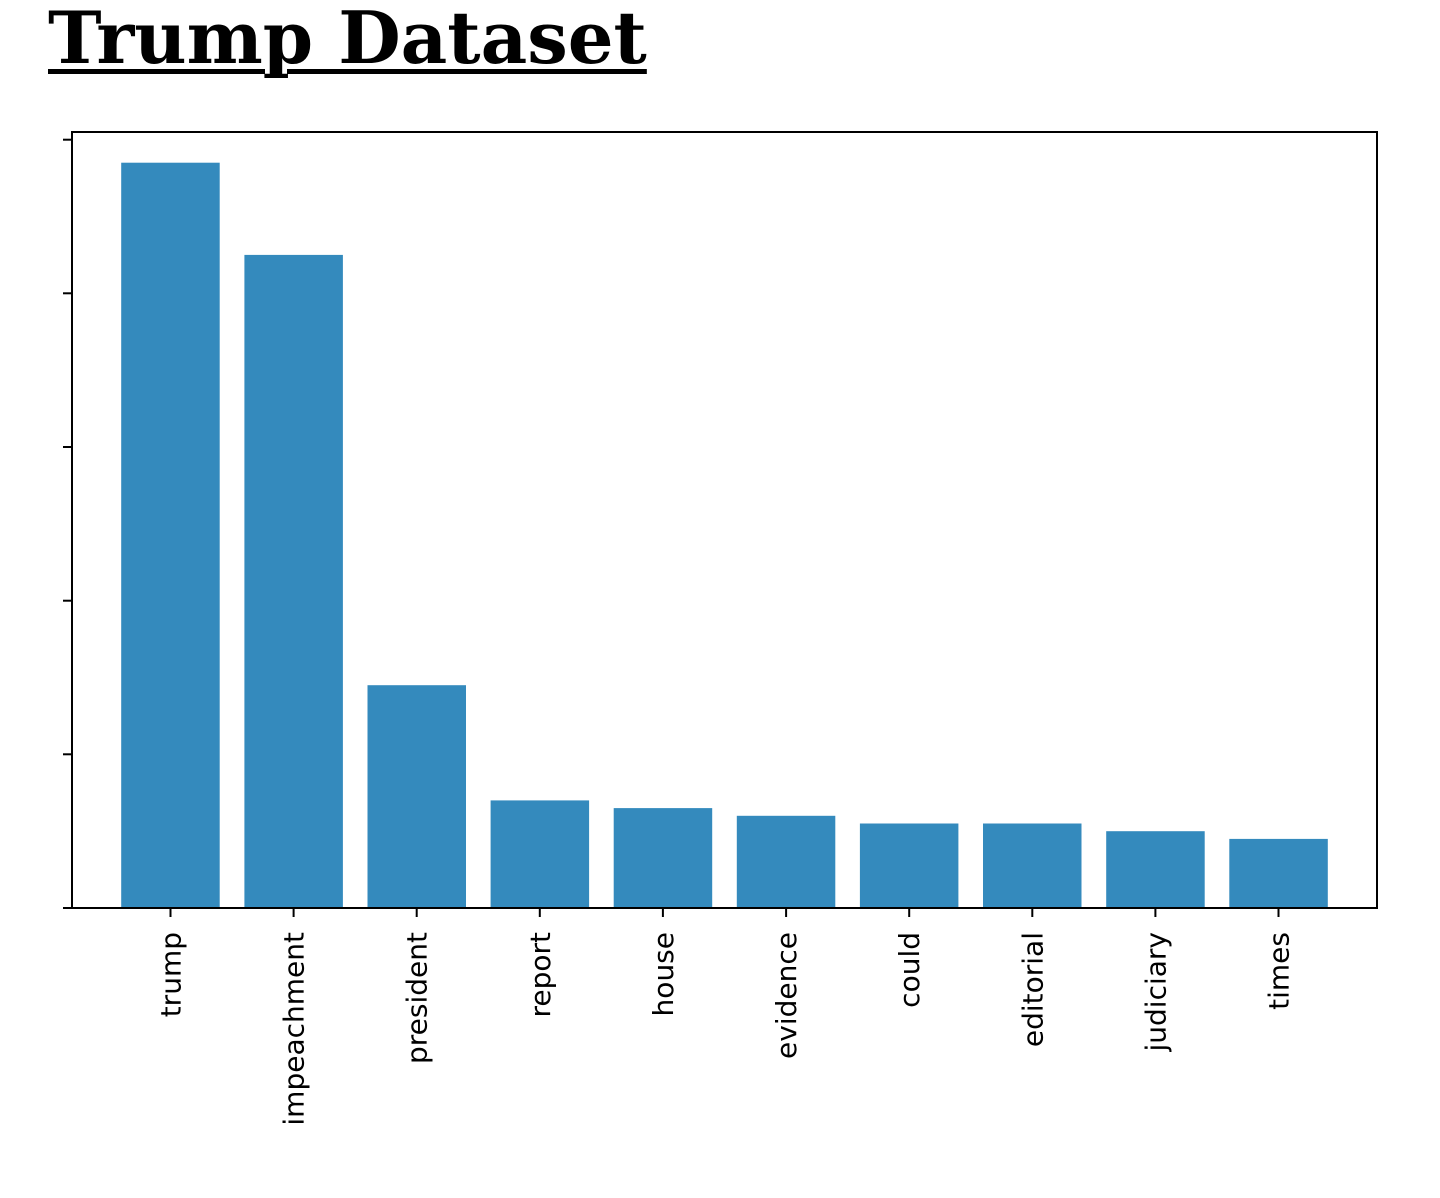 The width and height of the screenshot is (1440, 1198). What do you see at coordinates (293, 581) in the screenshot?
I see `bar-impeachment` at bounding box center [293, 581].